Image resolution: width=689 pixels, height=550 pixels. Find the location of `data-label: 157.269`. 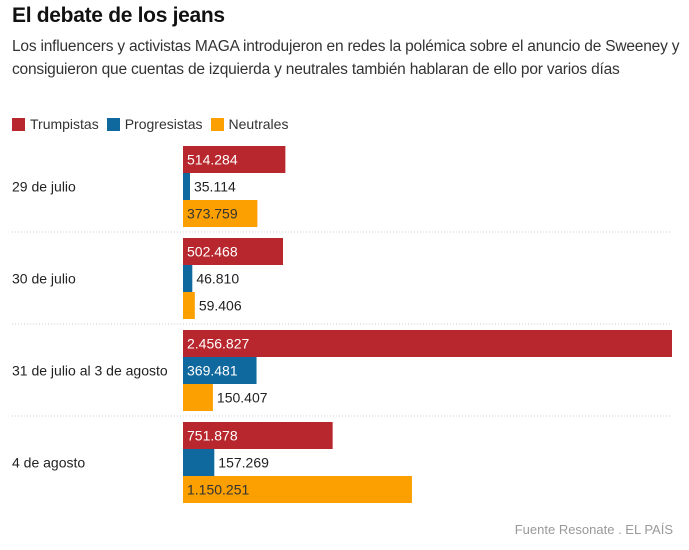

data-label: 157.269 is located at coordinates (243, 463).